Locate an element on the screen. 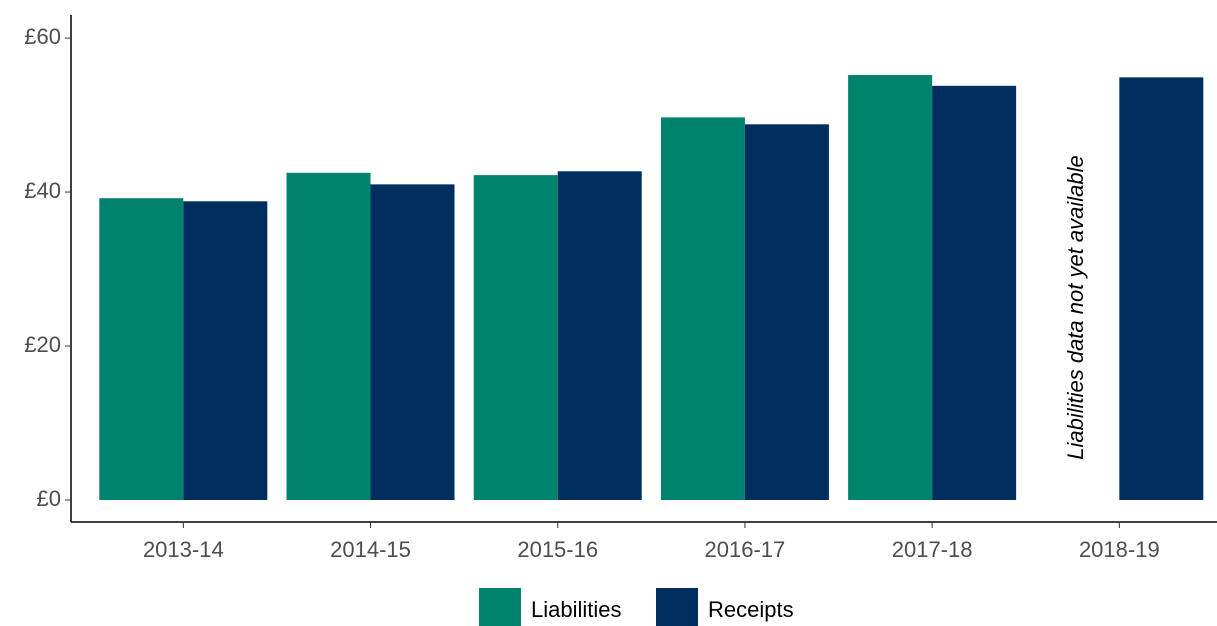 The width and height of the screenshot is (1217, 626). x-tick-label: 2013-14 is located at coordinates (183, 549).